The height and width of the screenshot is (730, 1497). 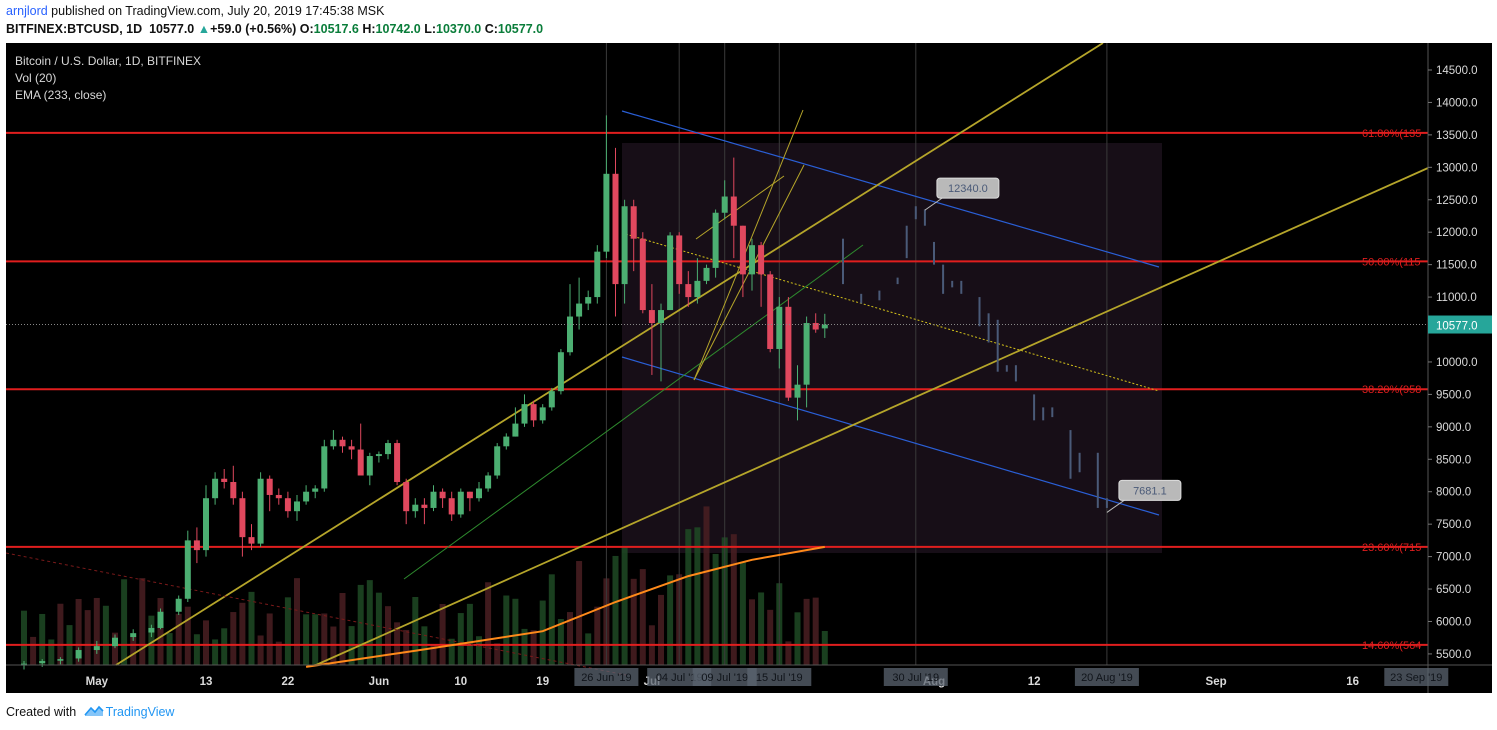 What do you see at coordinates (890, 312) in the screenshot?
I see `channel-mid-line` at bounding box center [890, 312].